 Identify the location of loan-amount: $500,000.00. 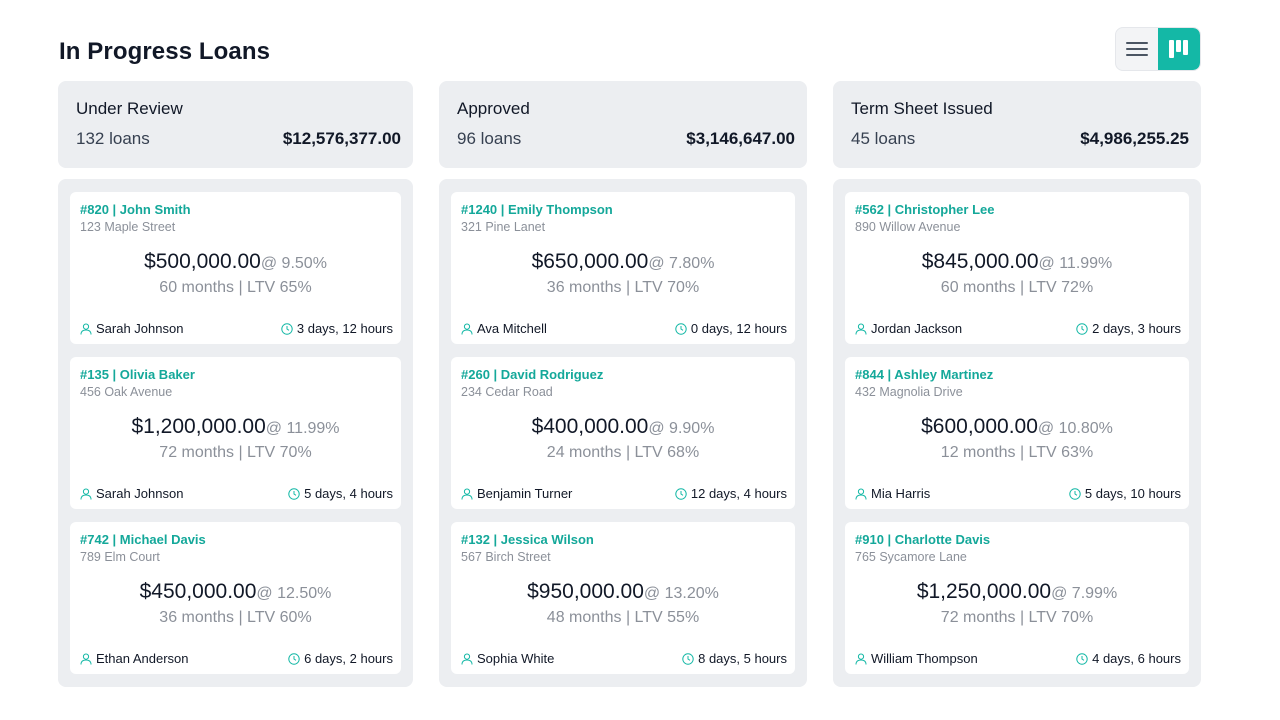
(202, 261).